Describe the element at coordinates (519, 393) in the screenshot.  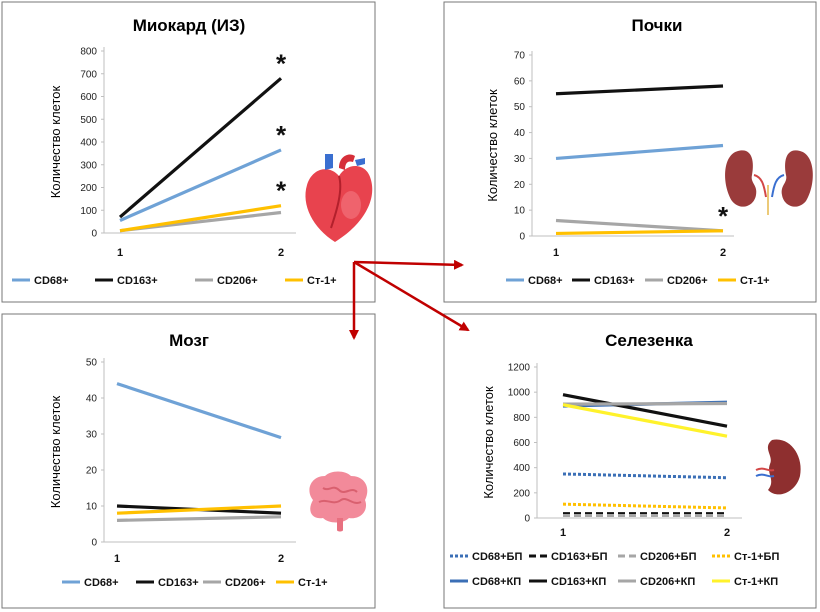
I see `y-tick-label: 1000` at that location.